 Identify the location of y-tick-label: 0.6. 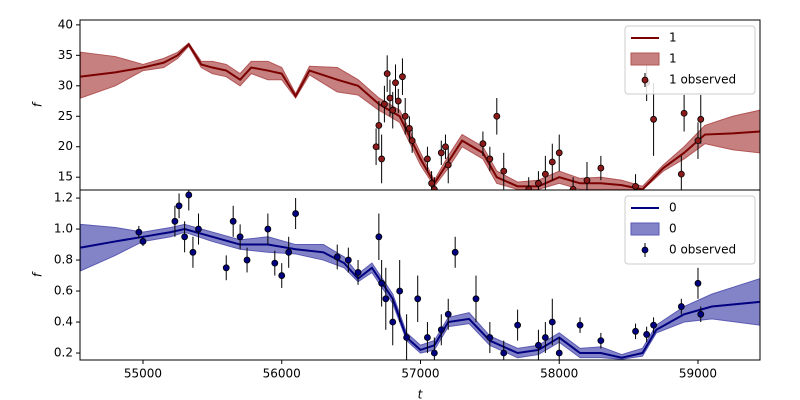
(63, 291).